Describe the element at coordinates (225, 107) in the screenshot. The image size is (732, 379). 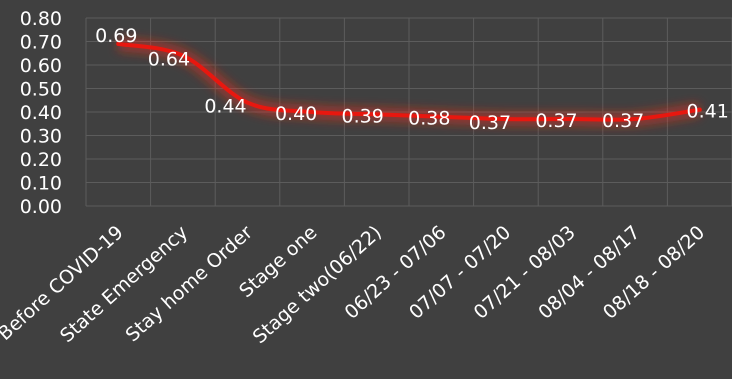
I see `data-label: 0.44` at that location.